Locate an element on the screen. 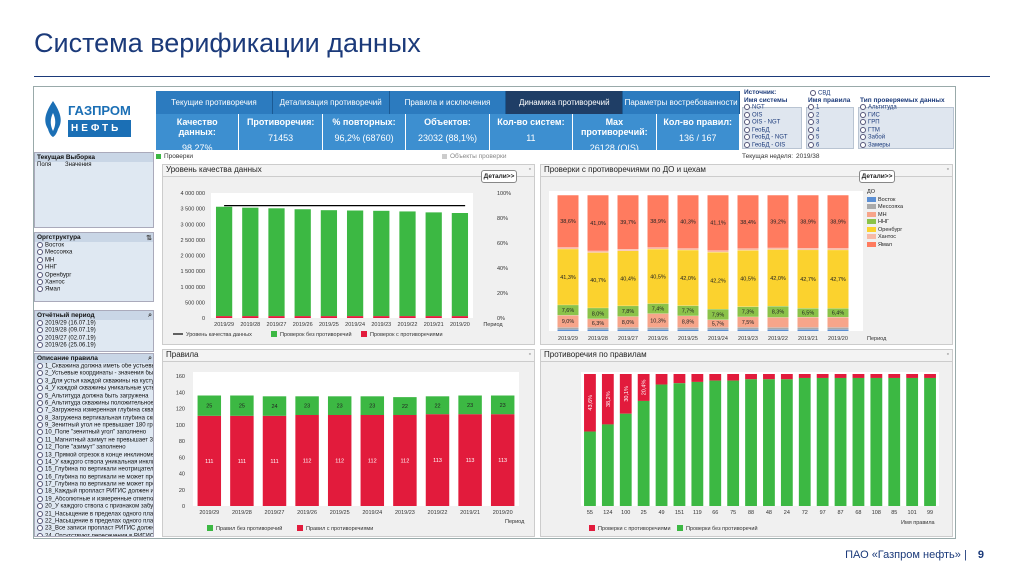 This screenshot has height=576, width=1024. list-item: 2019/26 (25.06.19) is located at coordinates (94, 345).